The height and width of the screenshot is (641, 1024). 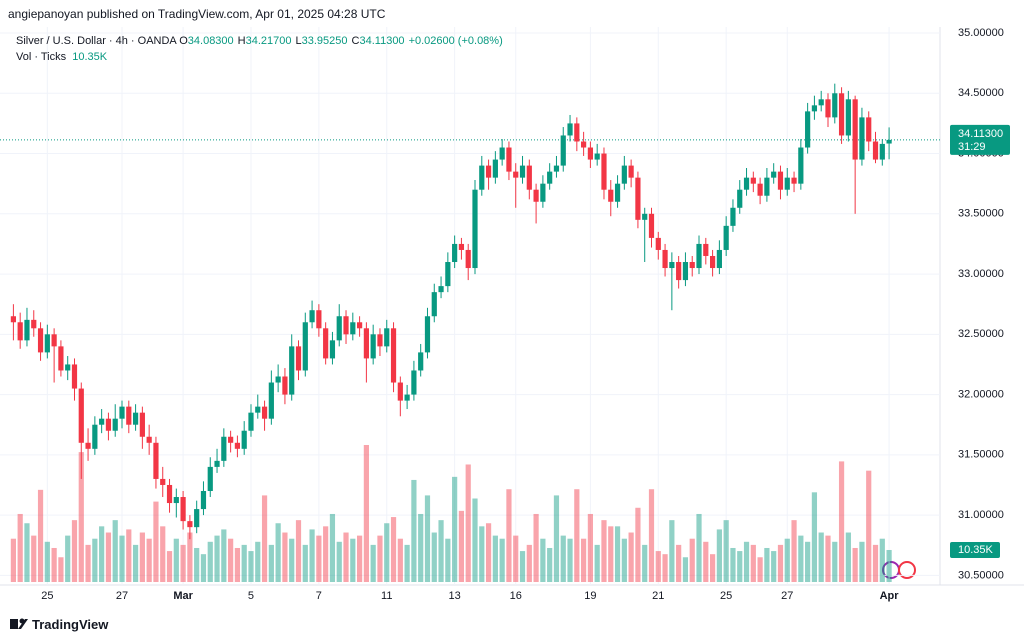 What do you see at coordinates (981, 575) in the screenshot?
I see `y-tick-label: 30.50000` at bounding box center [981, 575].